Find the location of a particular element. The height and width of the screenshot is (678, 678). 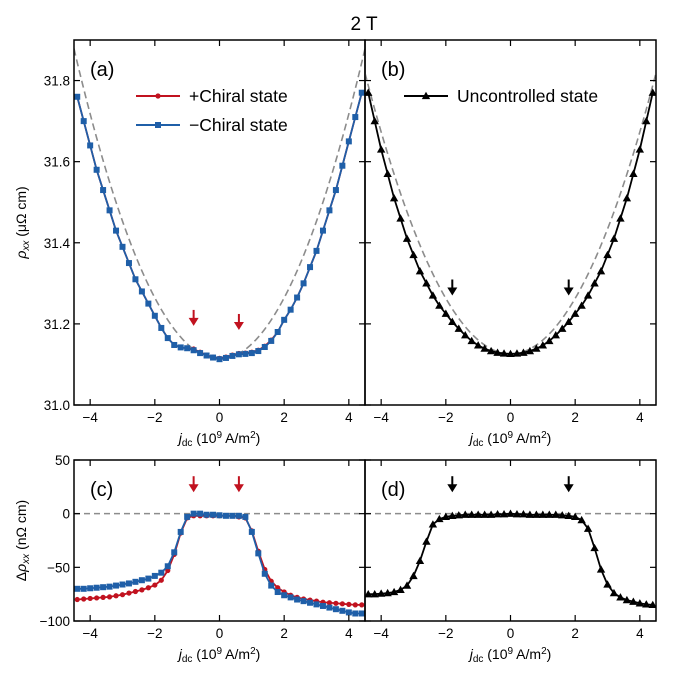

plot-frame is located at coordinates (510, 540).